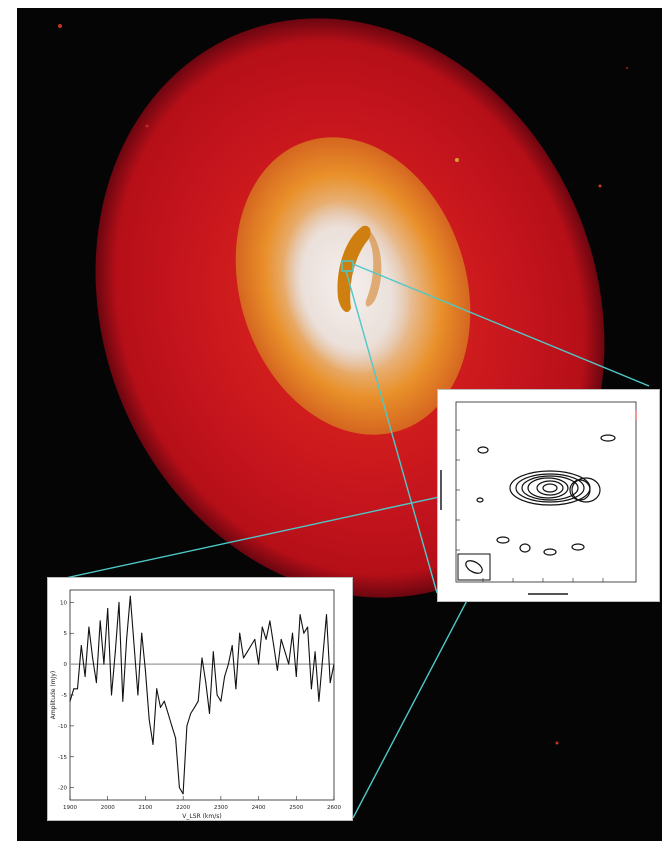 Image resolution: width=662 pixels, height=841 pixels. Describe the element at coordinates (66, 665) in the screenshot. I see `y-tick-label: 0` at that location.